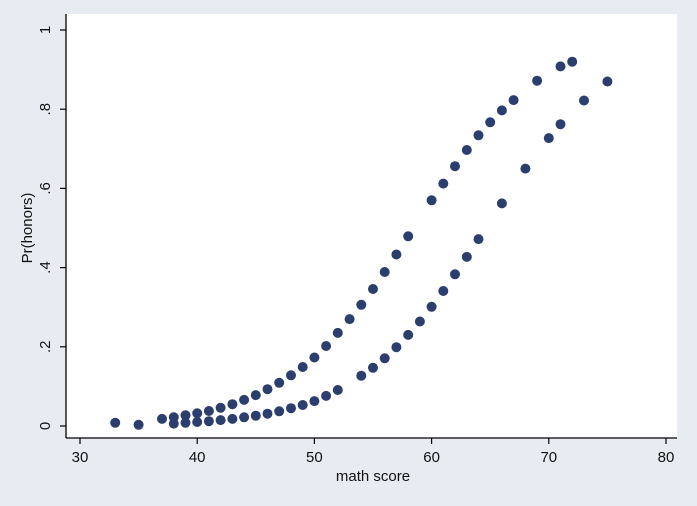 The image size is (697, 506). What do you see at coordinates (314, 457) in the screenshot?
I see `x-tick-label: 50` at bounding box center [314, 457].